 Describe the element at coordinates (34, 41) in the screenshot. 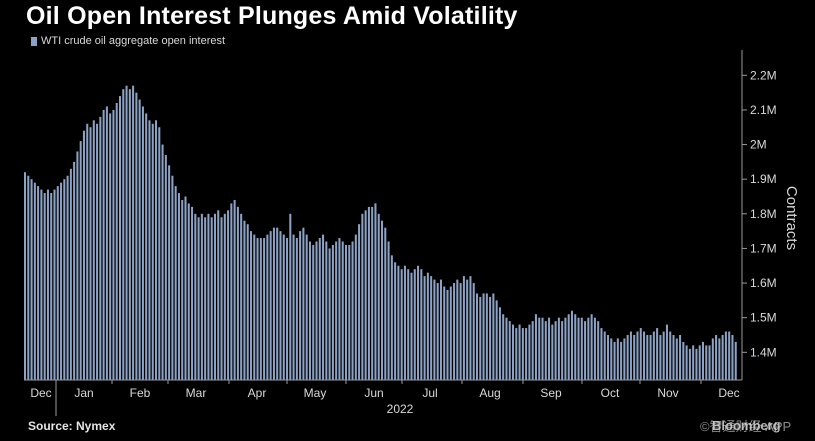

I see `legend-swatch` at that location.